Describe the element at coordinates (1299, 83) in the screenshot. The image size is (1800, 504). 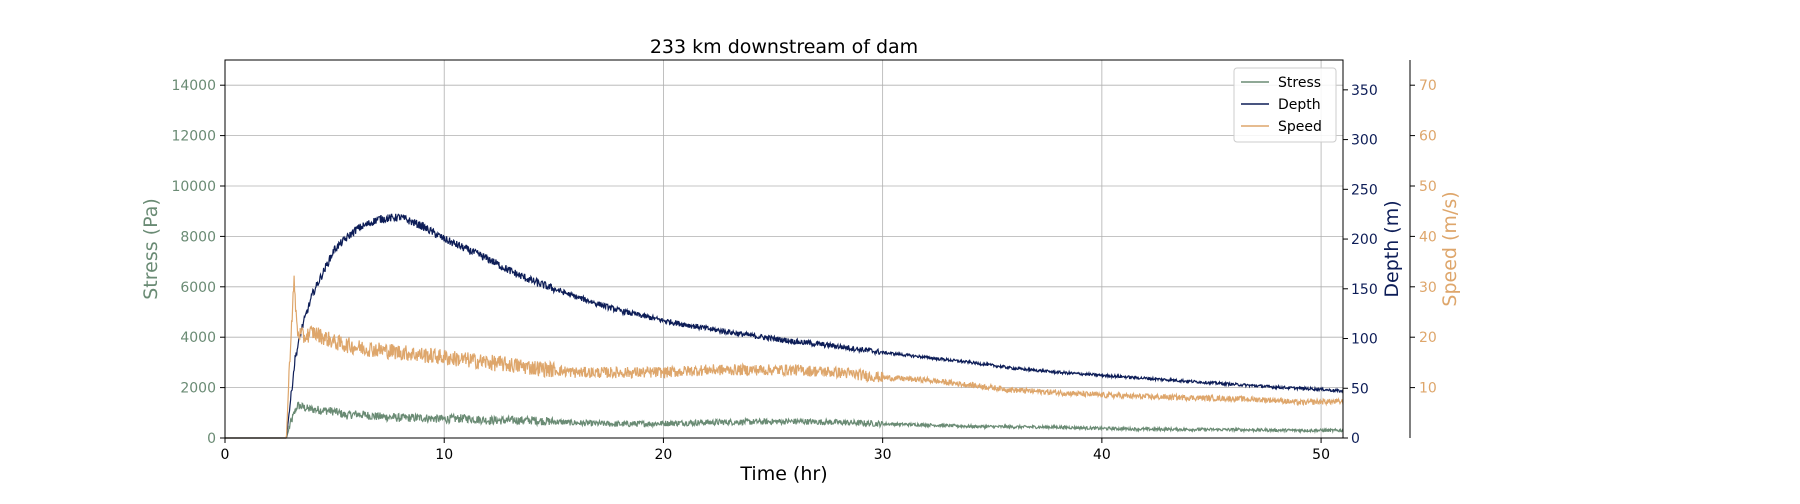
I see `legend-label-stress: Stress` at that location.